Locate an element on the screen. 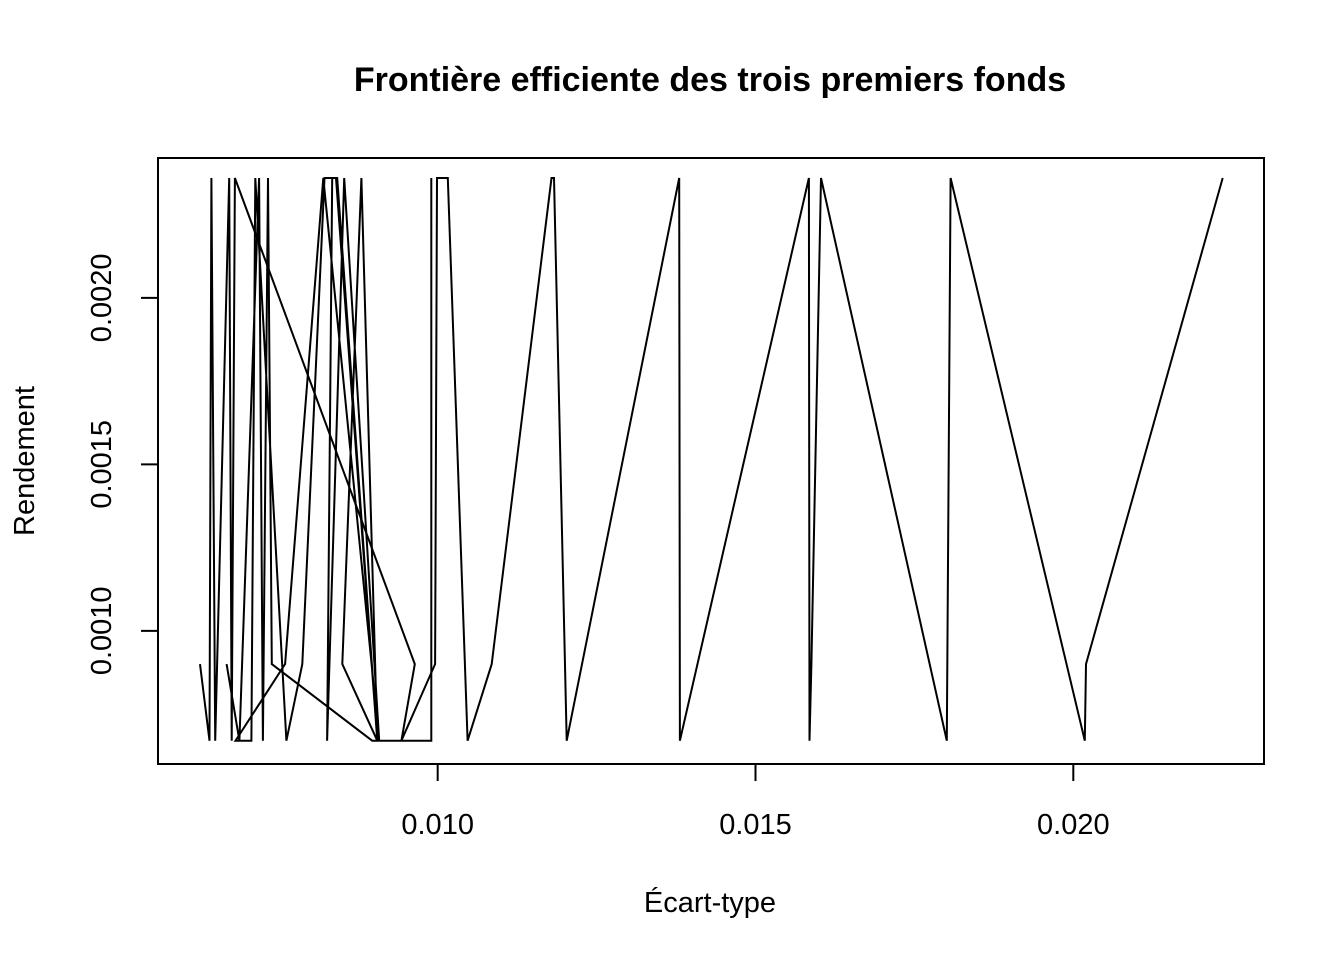  x-tick-label: 0.020 is located at coordinates (1073, 825).